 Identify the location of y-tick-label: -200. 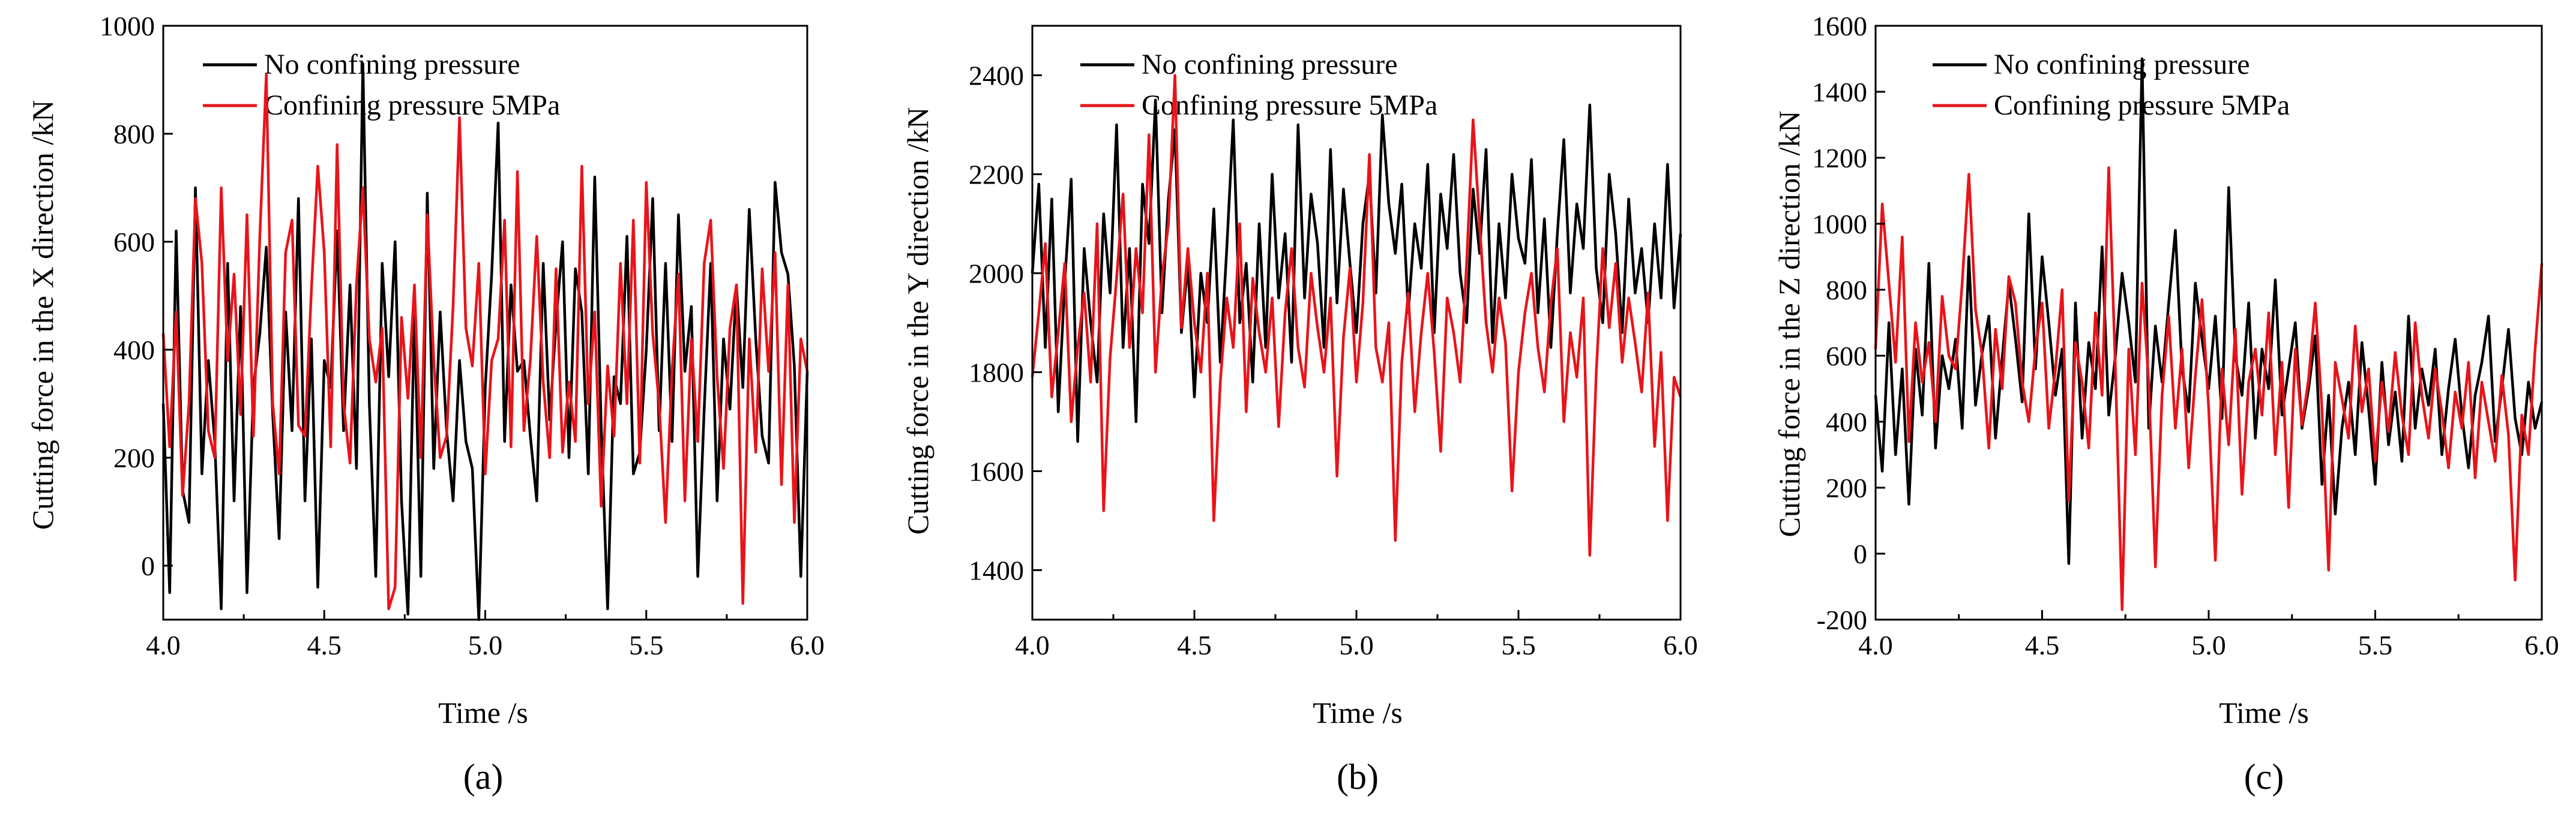
(1842, 620).